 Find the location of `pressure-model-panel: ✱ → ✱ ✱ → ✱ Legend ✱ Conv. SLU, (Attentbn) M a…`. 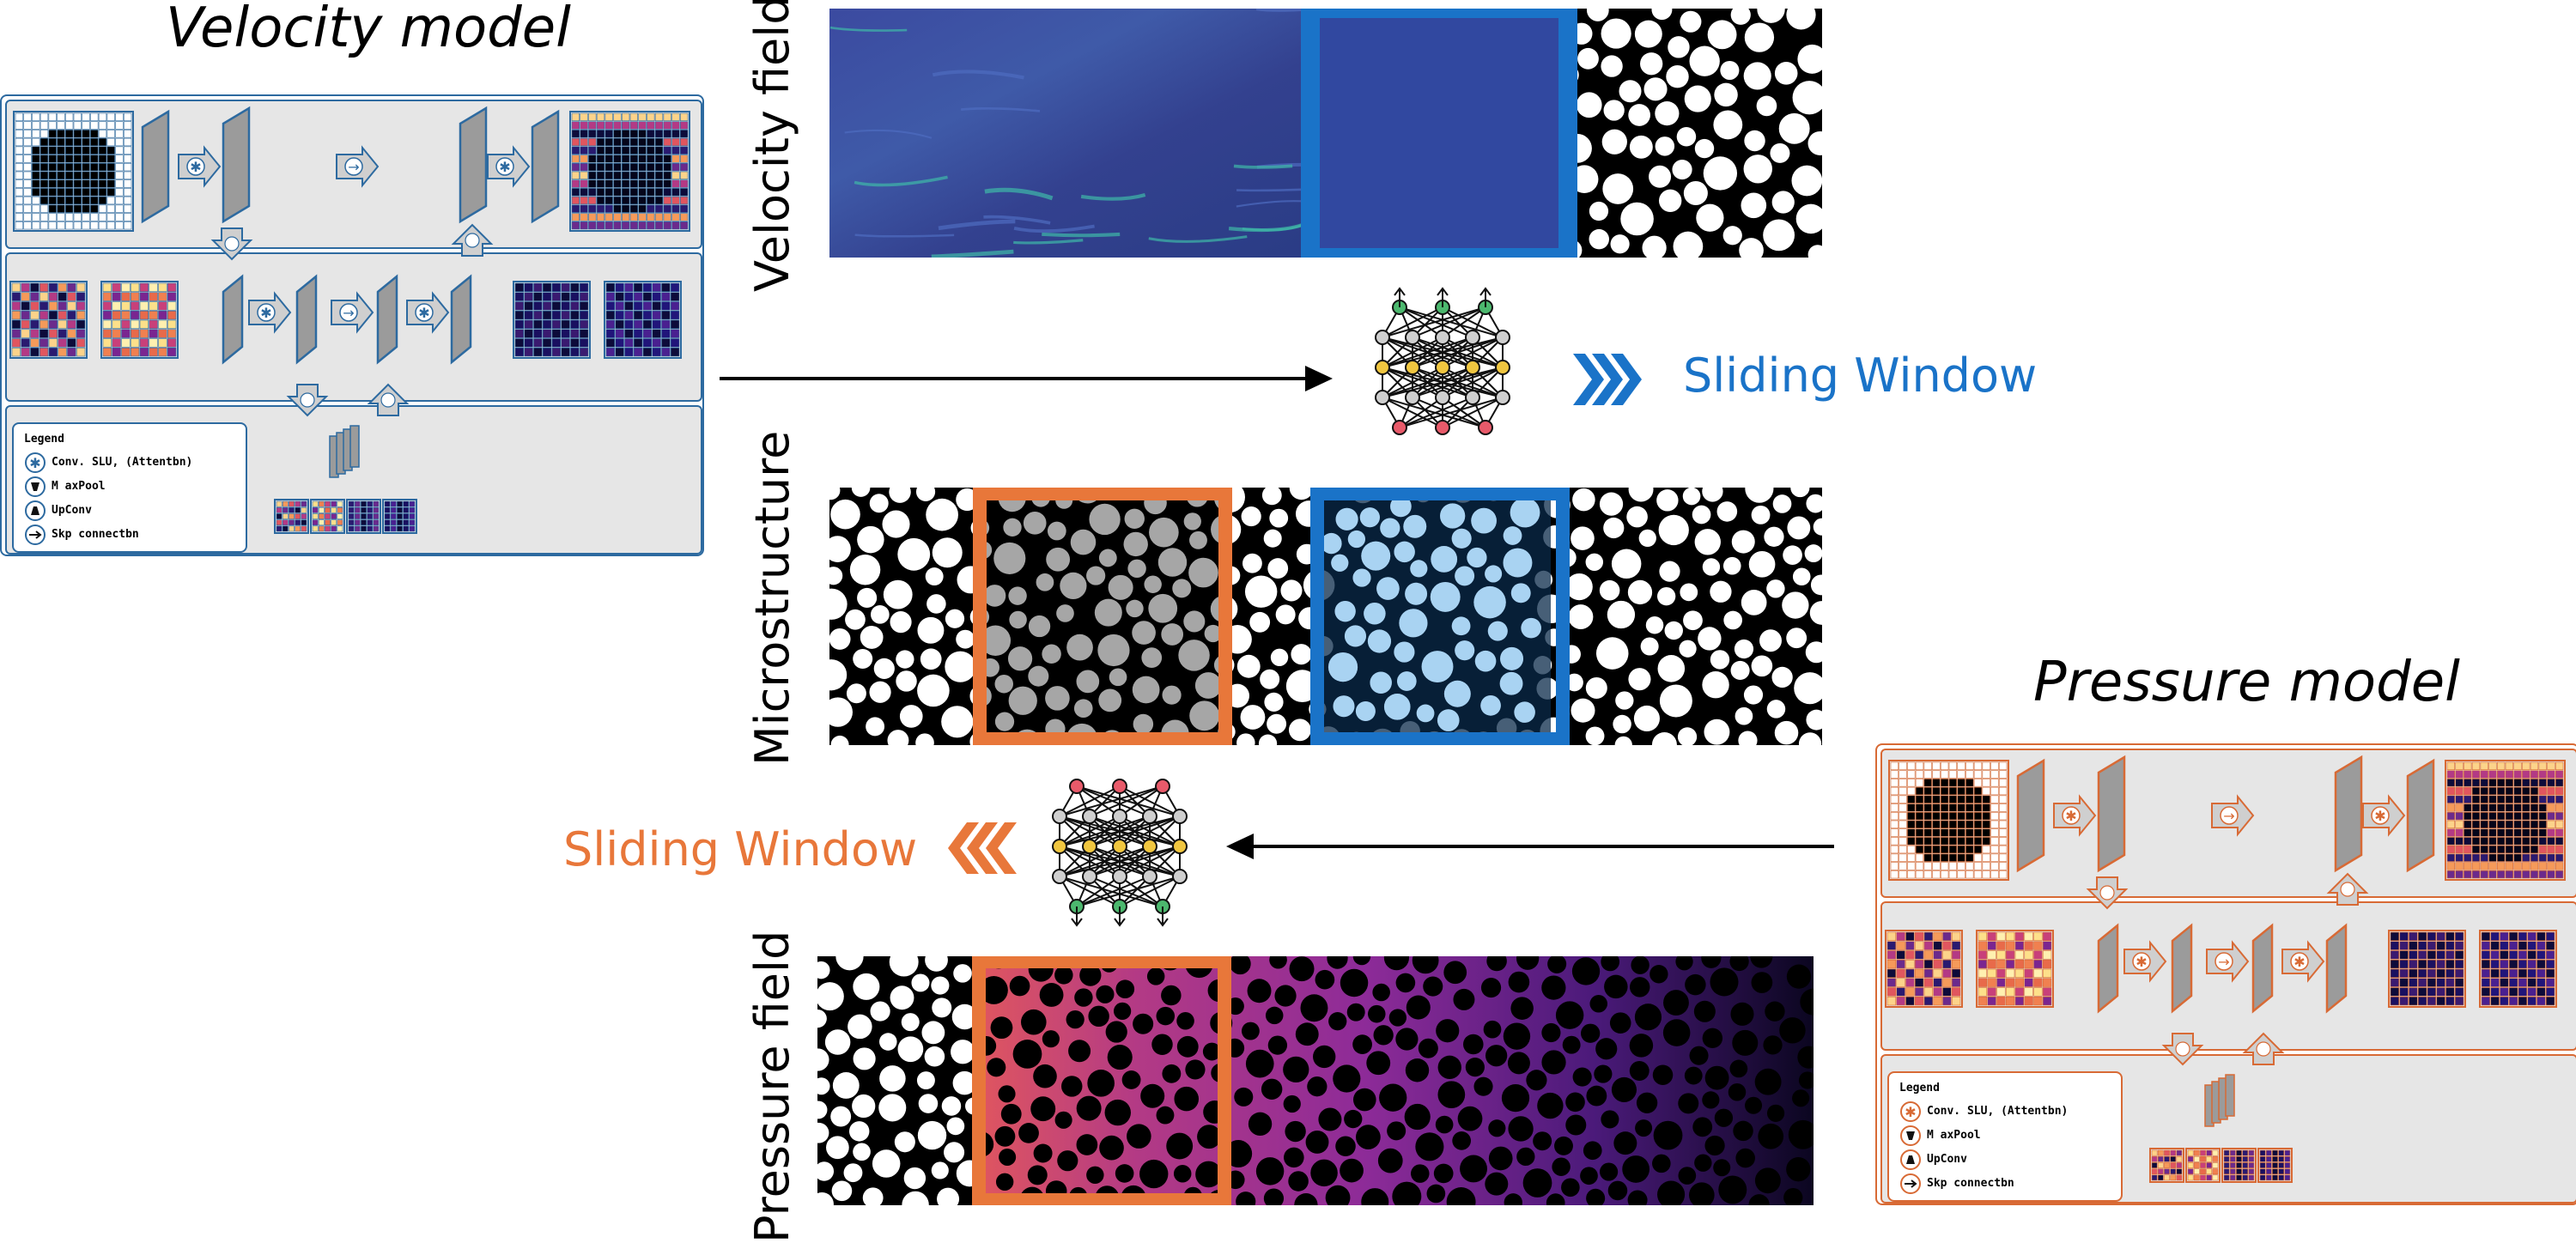

pressure-model-panel: ✱ → ✱ ✱ → ✱ Legend ✱ Conv. SLU, (Attentbn) M a… is located at coordinates (2225, 974).